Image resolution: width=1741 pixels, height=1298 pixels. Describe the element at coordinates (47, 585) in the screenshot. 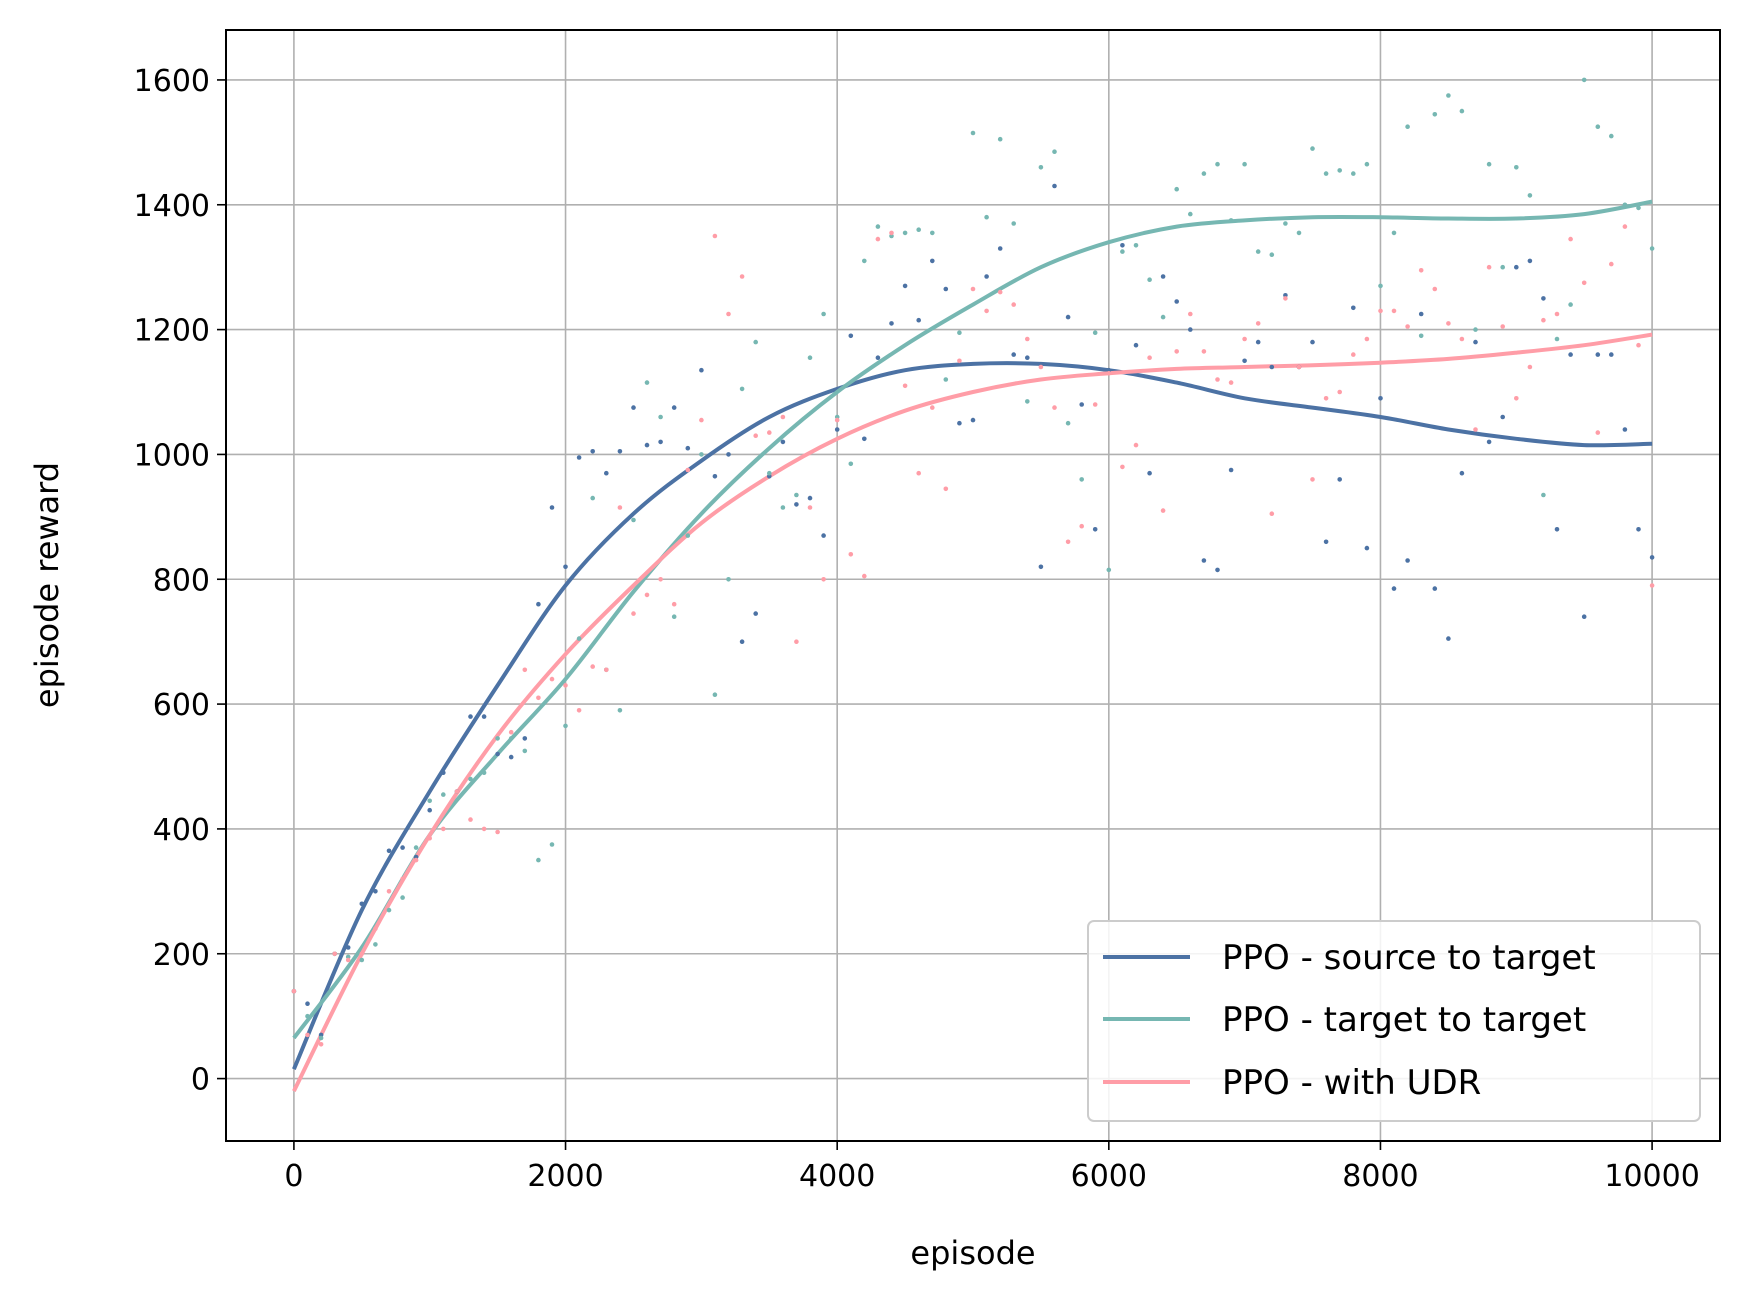

I see `y-axis-label: episode reward` at that location.